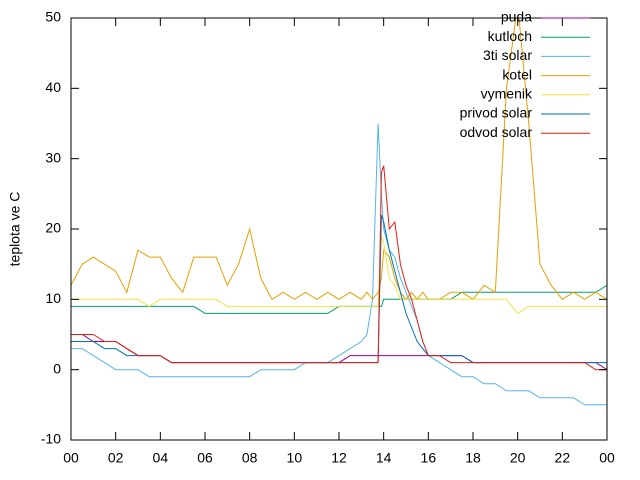 The width and height of the screenshot is (640, 480). Describe the element at coordinates (250, 458) in the screenshot. I see `x-tick-label: 08` at that location.